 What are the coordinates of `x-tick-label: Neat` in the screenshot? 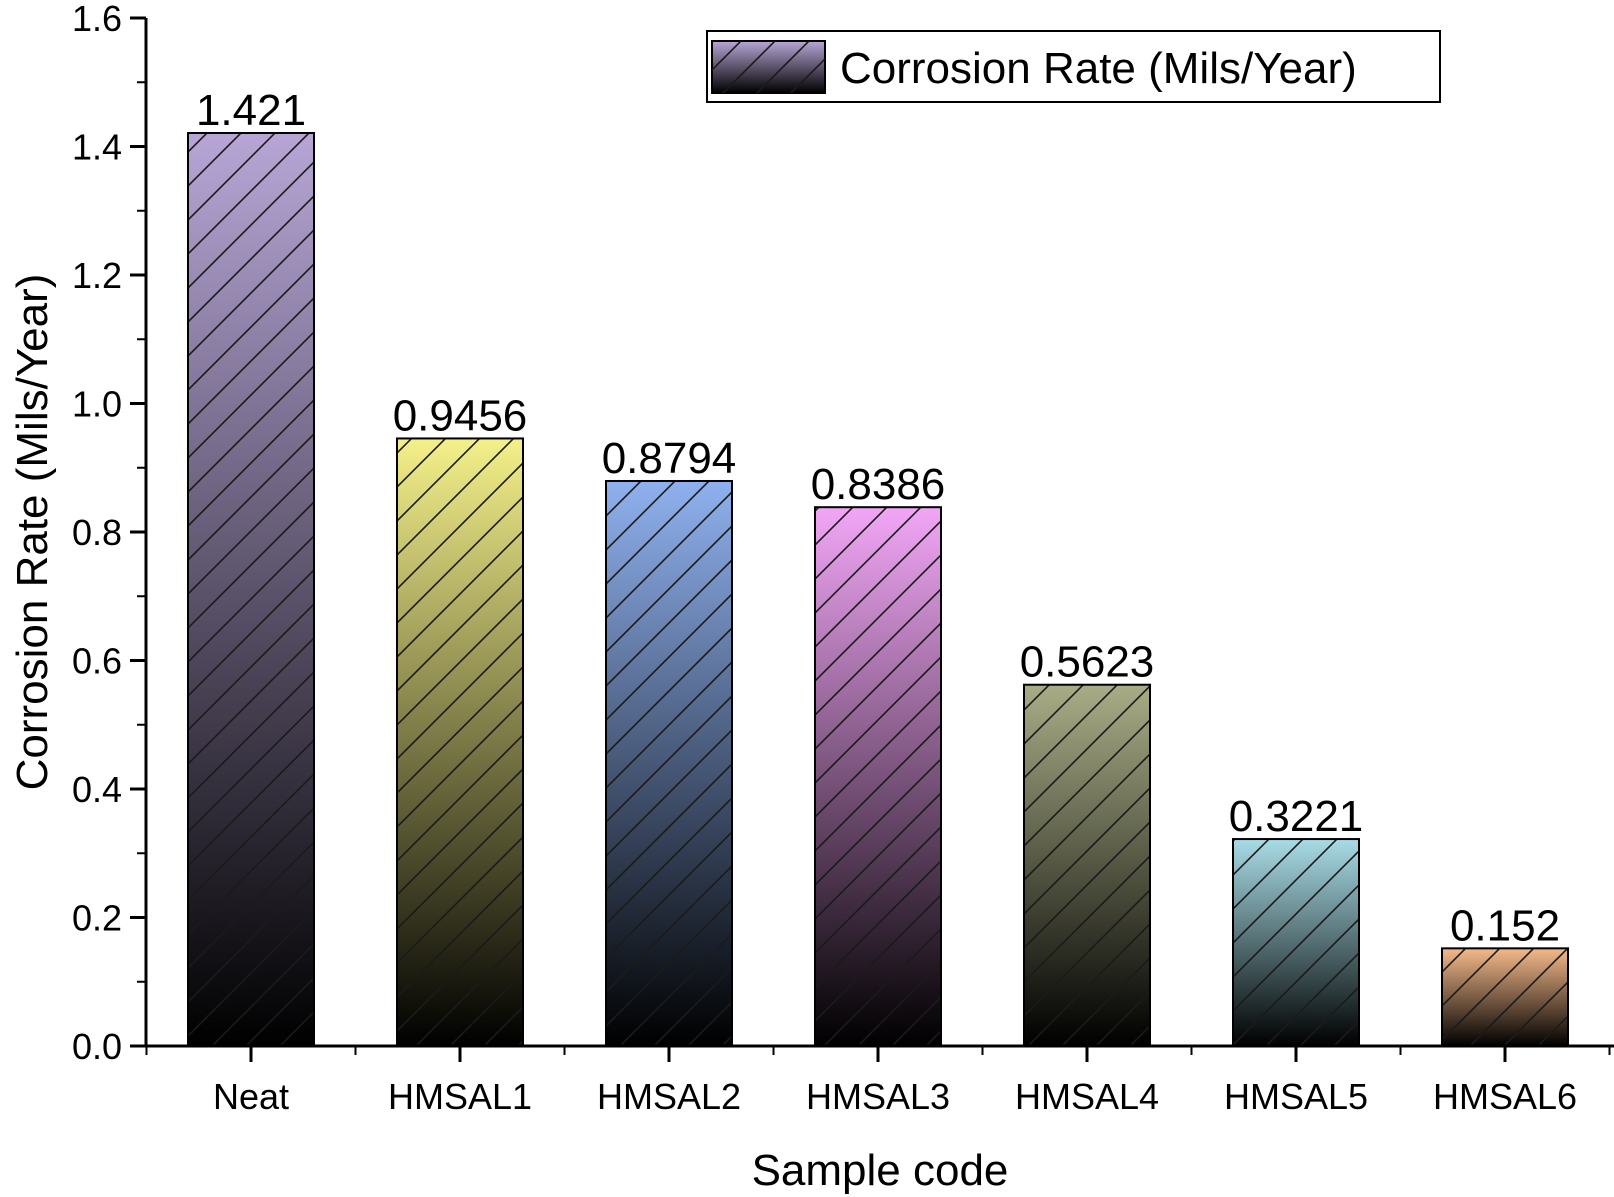 It's located at (251, 1096).